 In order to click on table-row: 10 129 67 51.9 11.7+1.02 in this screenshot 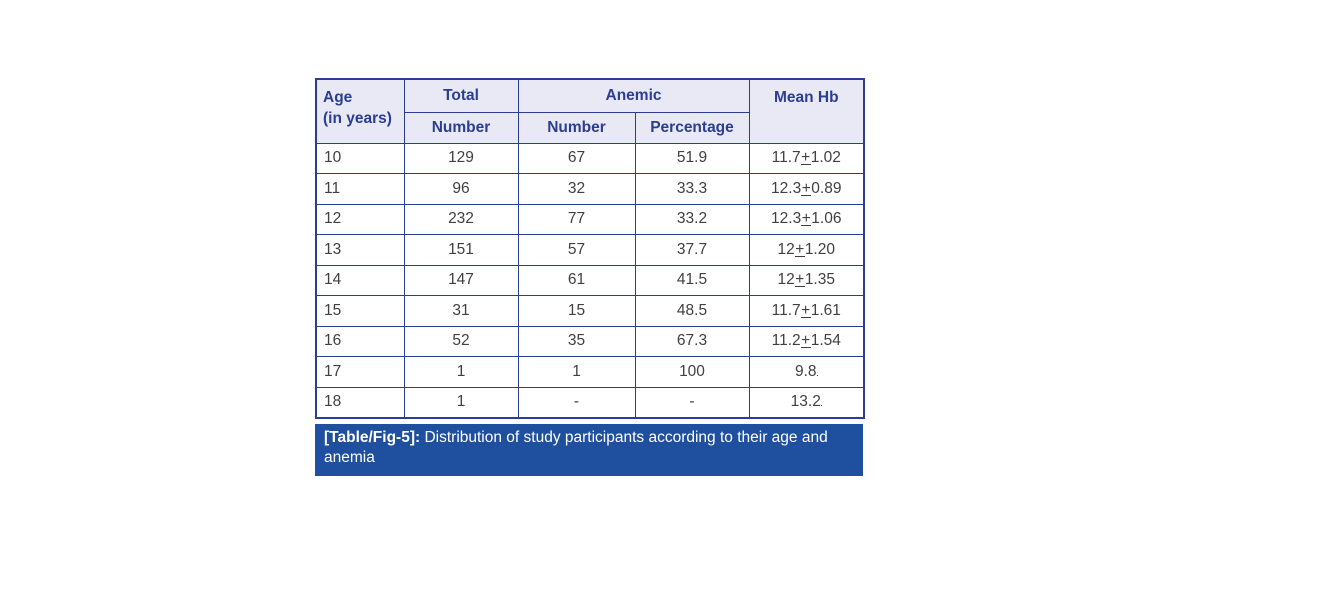, I will do `click(590, 158)`.